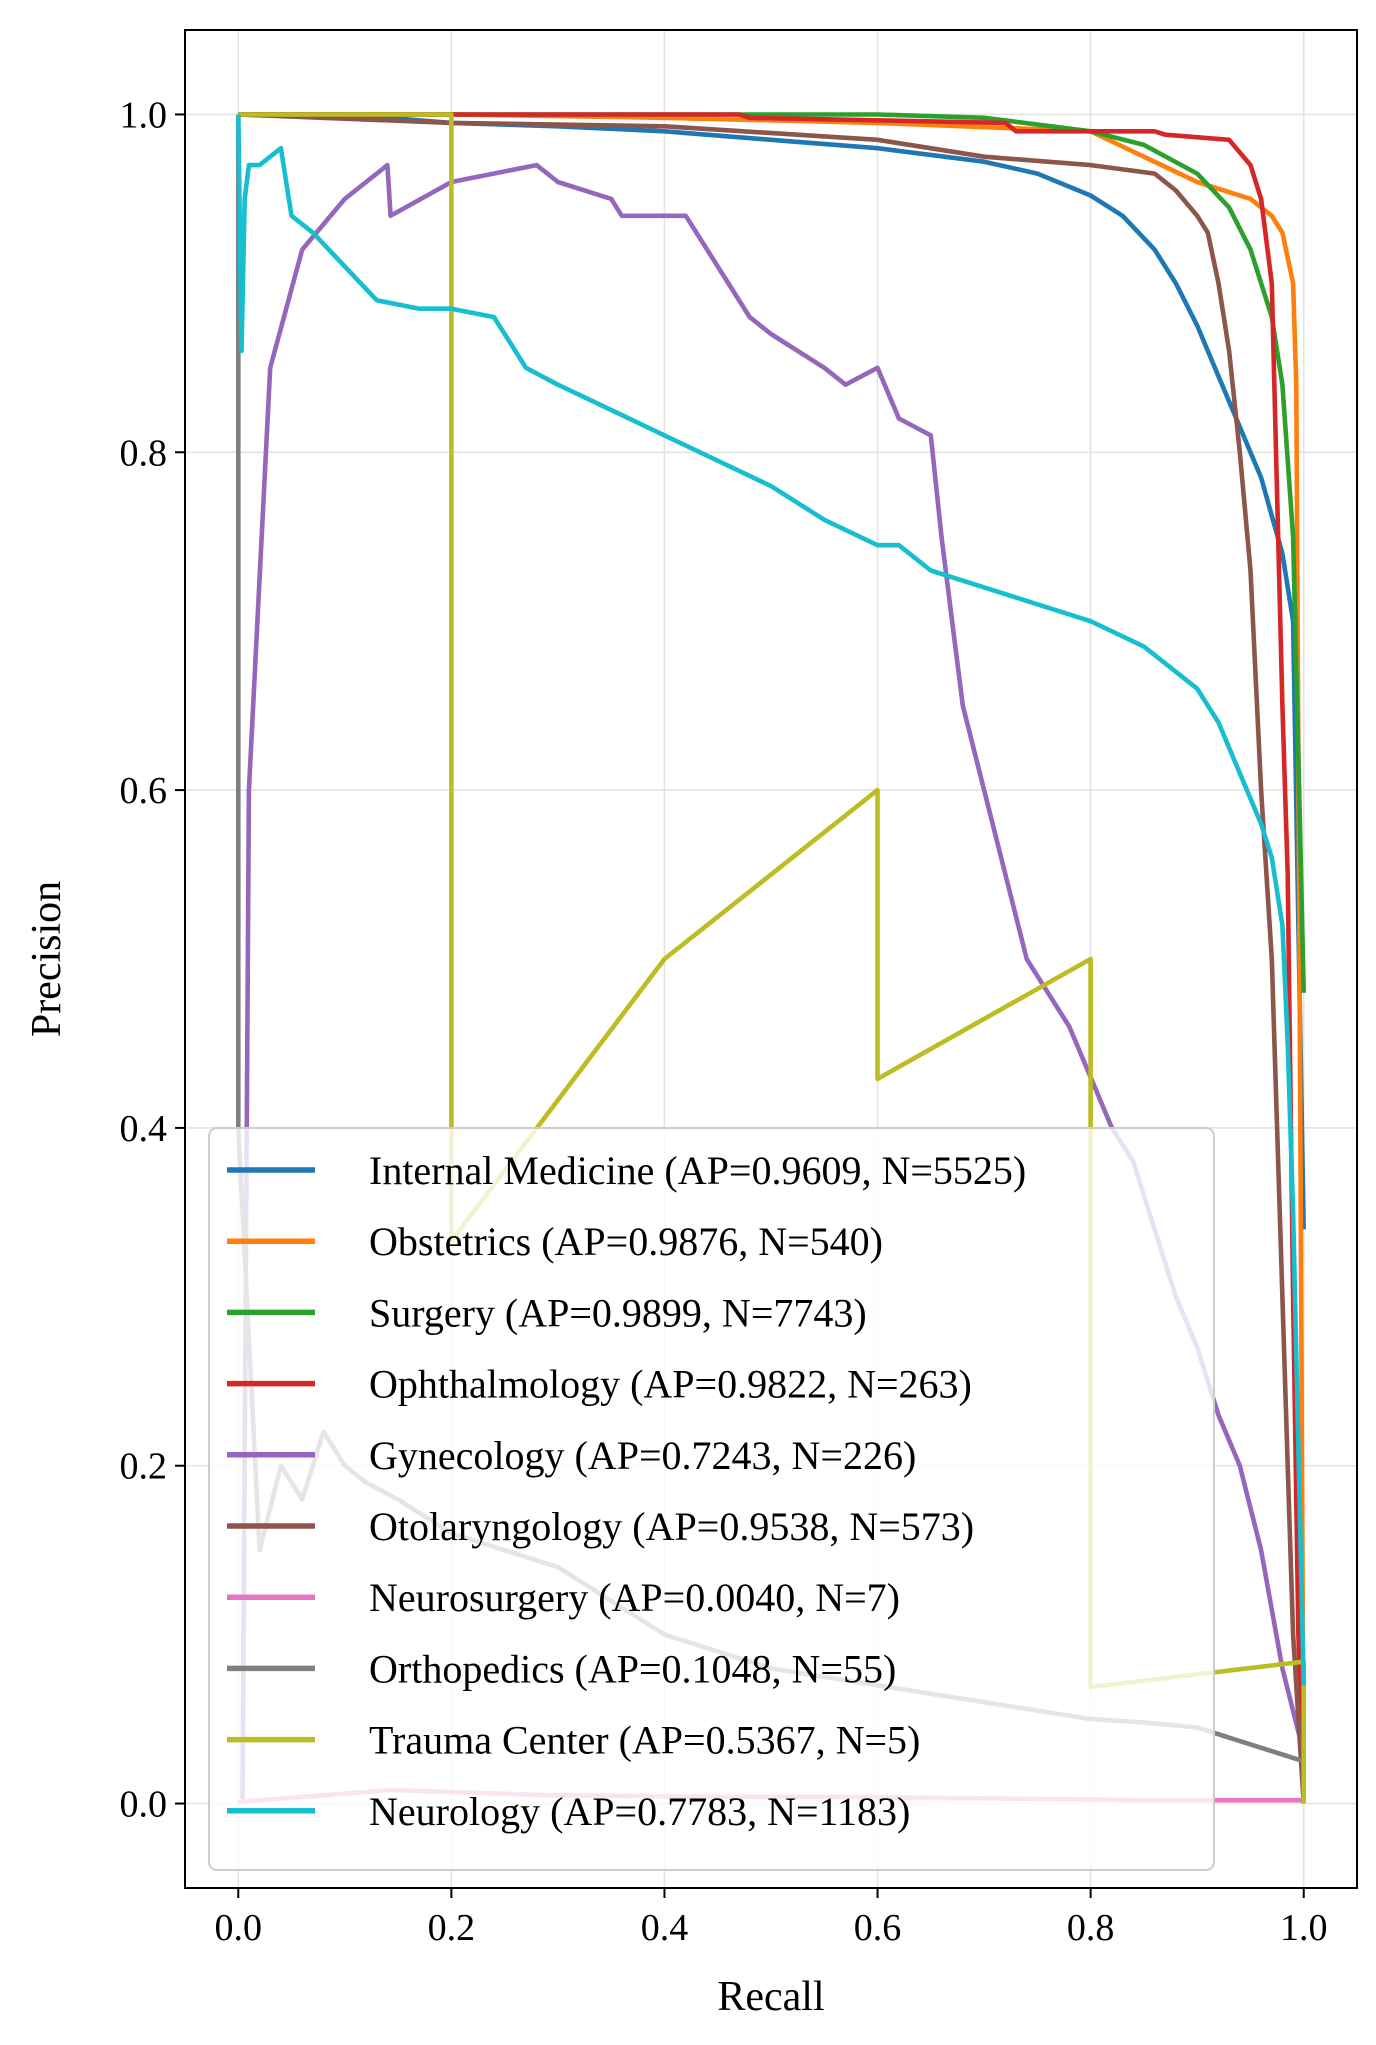 The height and width of the screenshot is (2045, 1376). What do you see at coordinates (618, 1312) in the screenshot?
I see `legend-entry-label: Surgery (AP=0.9899, N=7743)` at bounding box center [618, 1312].